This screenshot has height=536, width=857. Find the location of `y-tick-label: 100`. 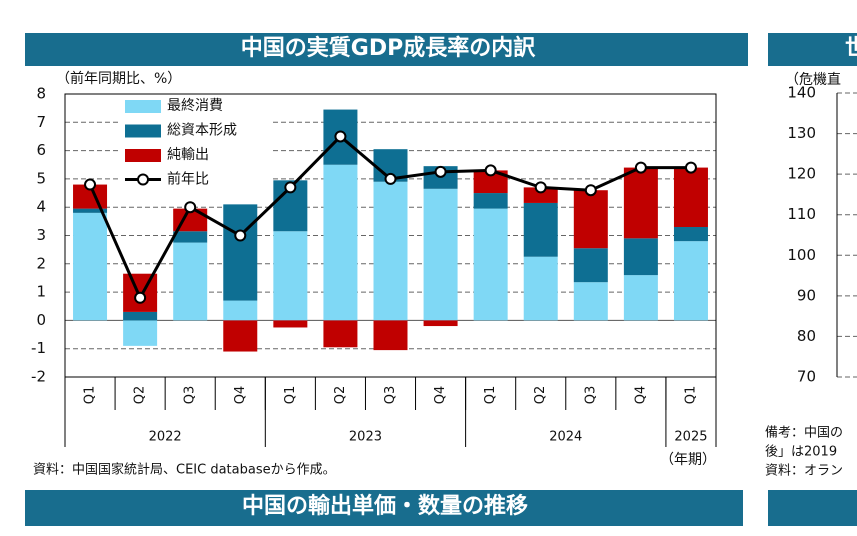

y-tick-label: 100 is located at coordinates (801, 255).